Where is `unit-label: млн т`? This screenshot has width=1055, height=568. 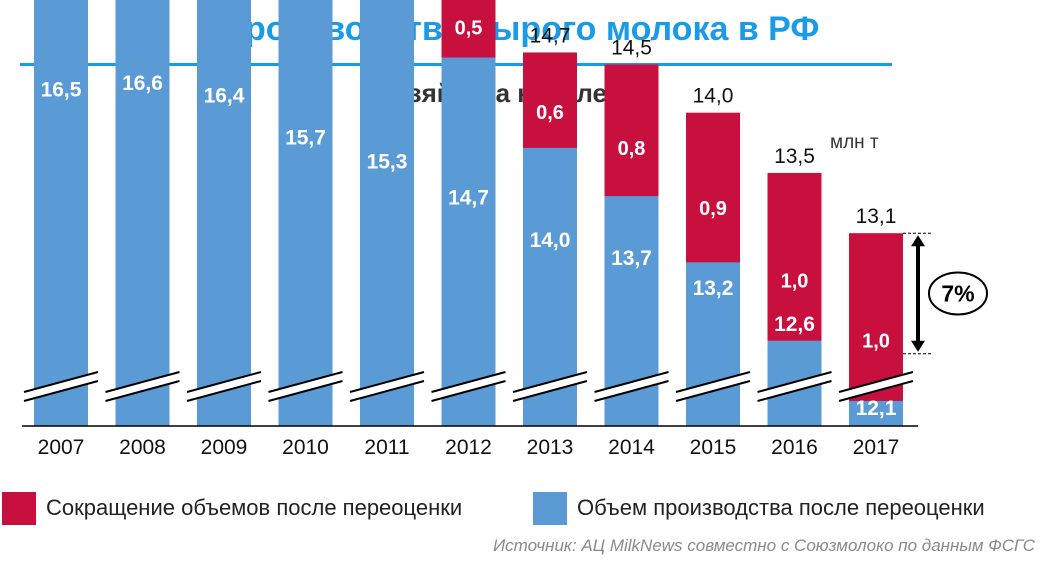 unit-label: млн т is located at coordinates (854, 142).